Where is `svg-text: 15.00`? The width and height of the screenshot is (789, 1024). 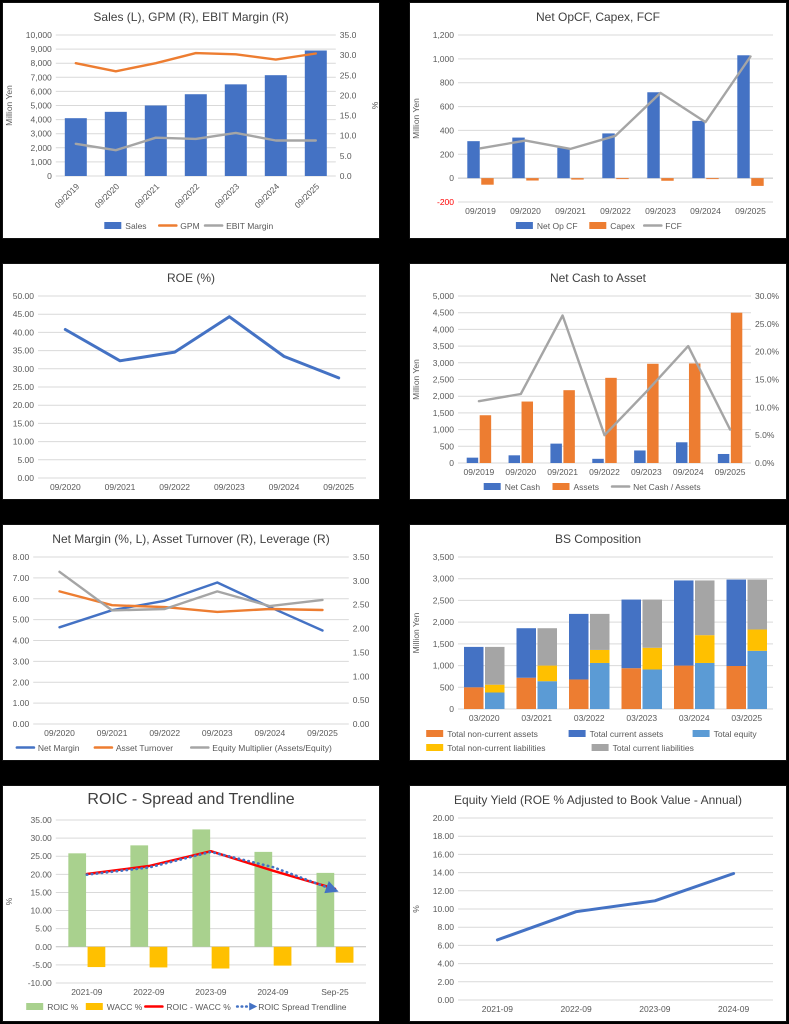 svg-text: 15.00 is located at coordinates (24, 423).